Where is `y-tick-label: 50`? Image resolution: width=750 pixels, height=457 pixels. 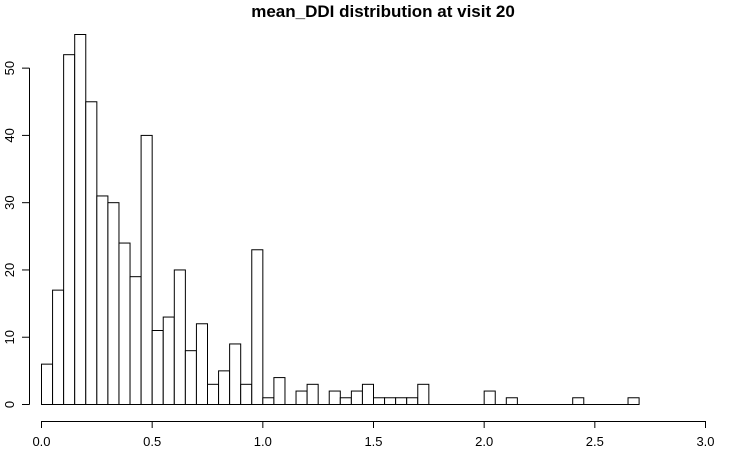 y-tick-label: 50 is located at coordinates (9, 68).